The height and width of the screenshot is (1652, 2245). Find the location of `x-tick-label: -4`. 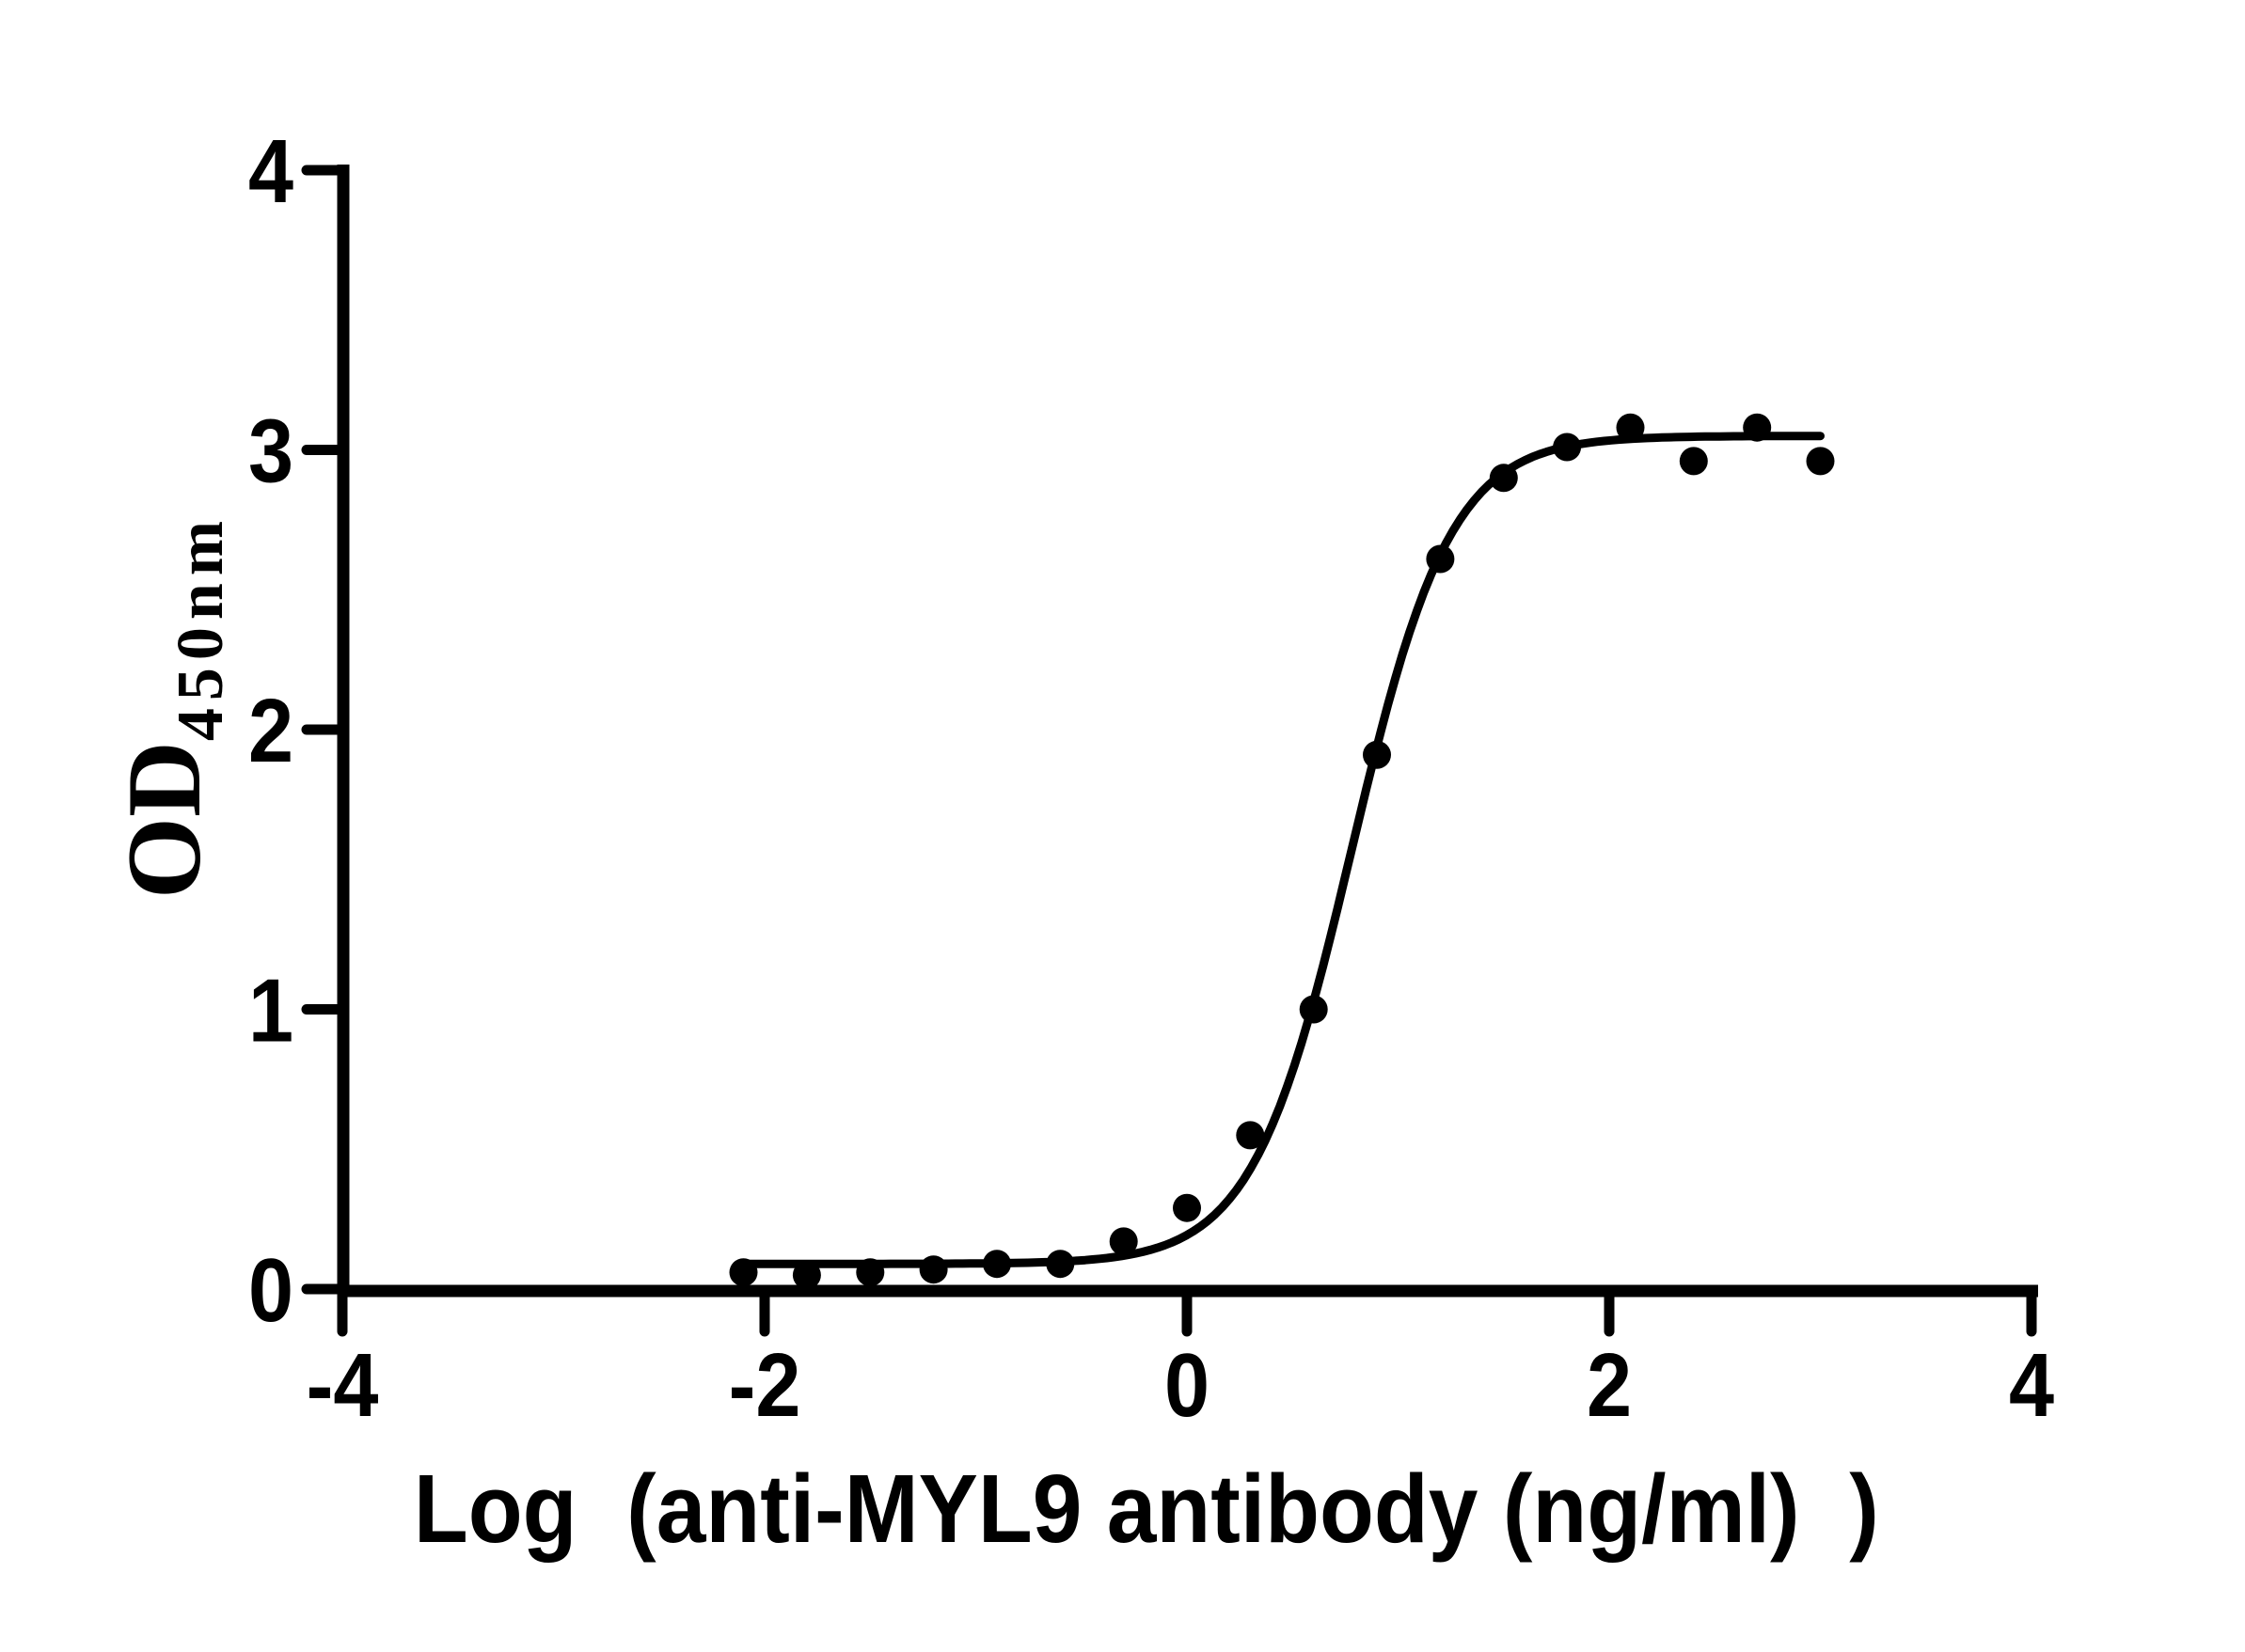

x-tick-label: -4 is located at coordinates (343, 1386).